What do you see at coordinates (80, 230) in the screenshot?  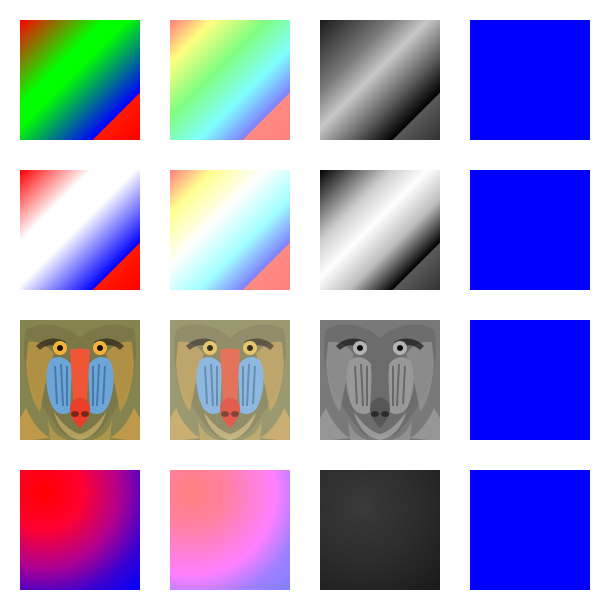 I see `tile-r2c1-gradient-white-band` at bounding box center [80, 230].